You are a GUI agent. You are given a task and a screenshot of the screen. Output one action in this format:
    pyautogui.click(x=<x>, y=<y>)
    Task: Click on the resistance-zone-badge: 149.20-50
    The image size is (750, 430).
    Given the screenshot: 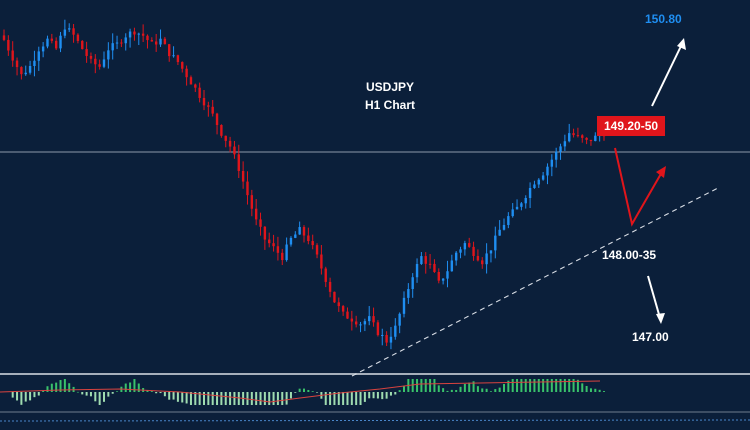 What is the action you would take?
    pyautogui.click(x=631, y=126)
    